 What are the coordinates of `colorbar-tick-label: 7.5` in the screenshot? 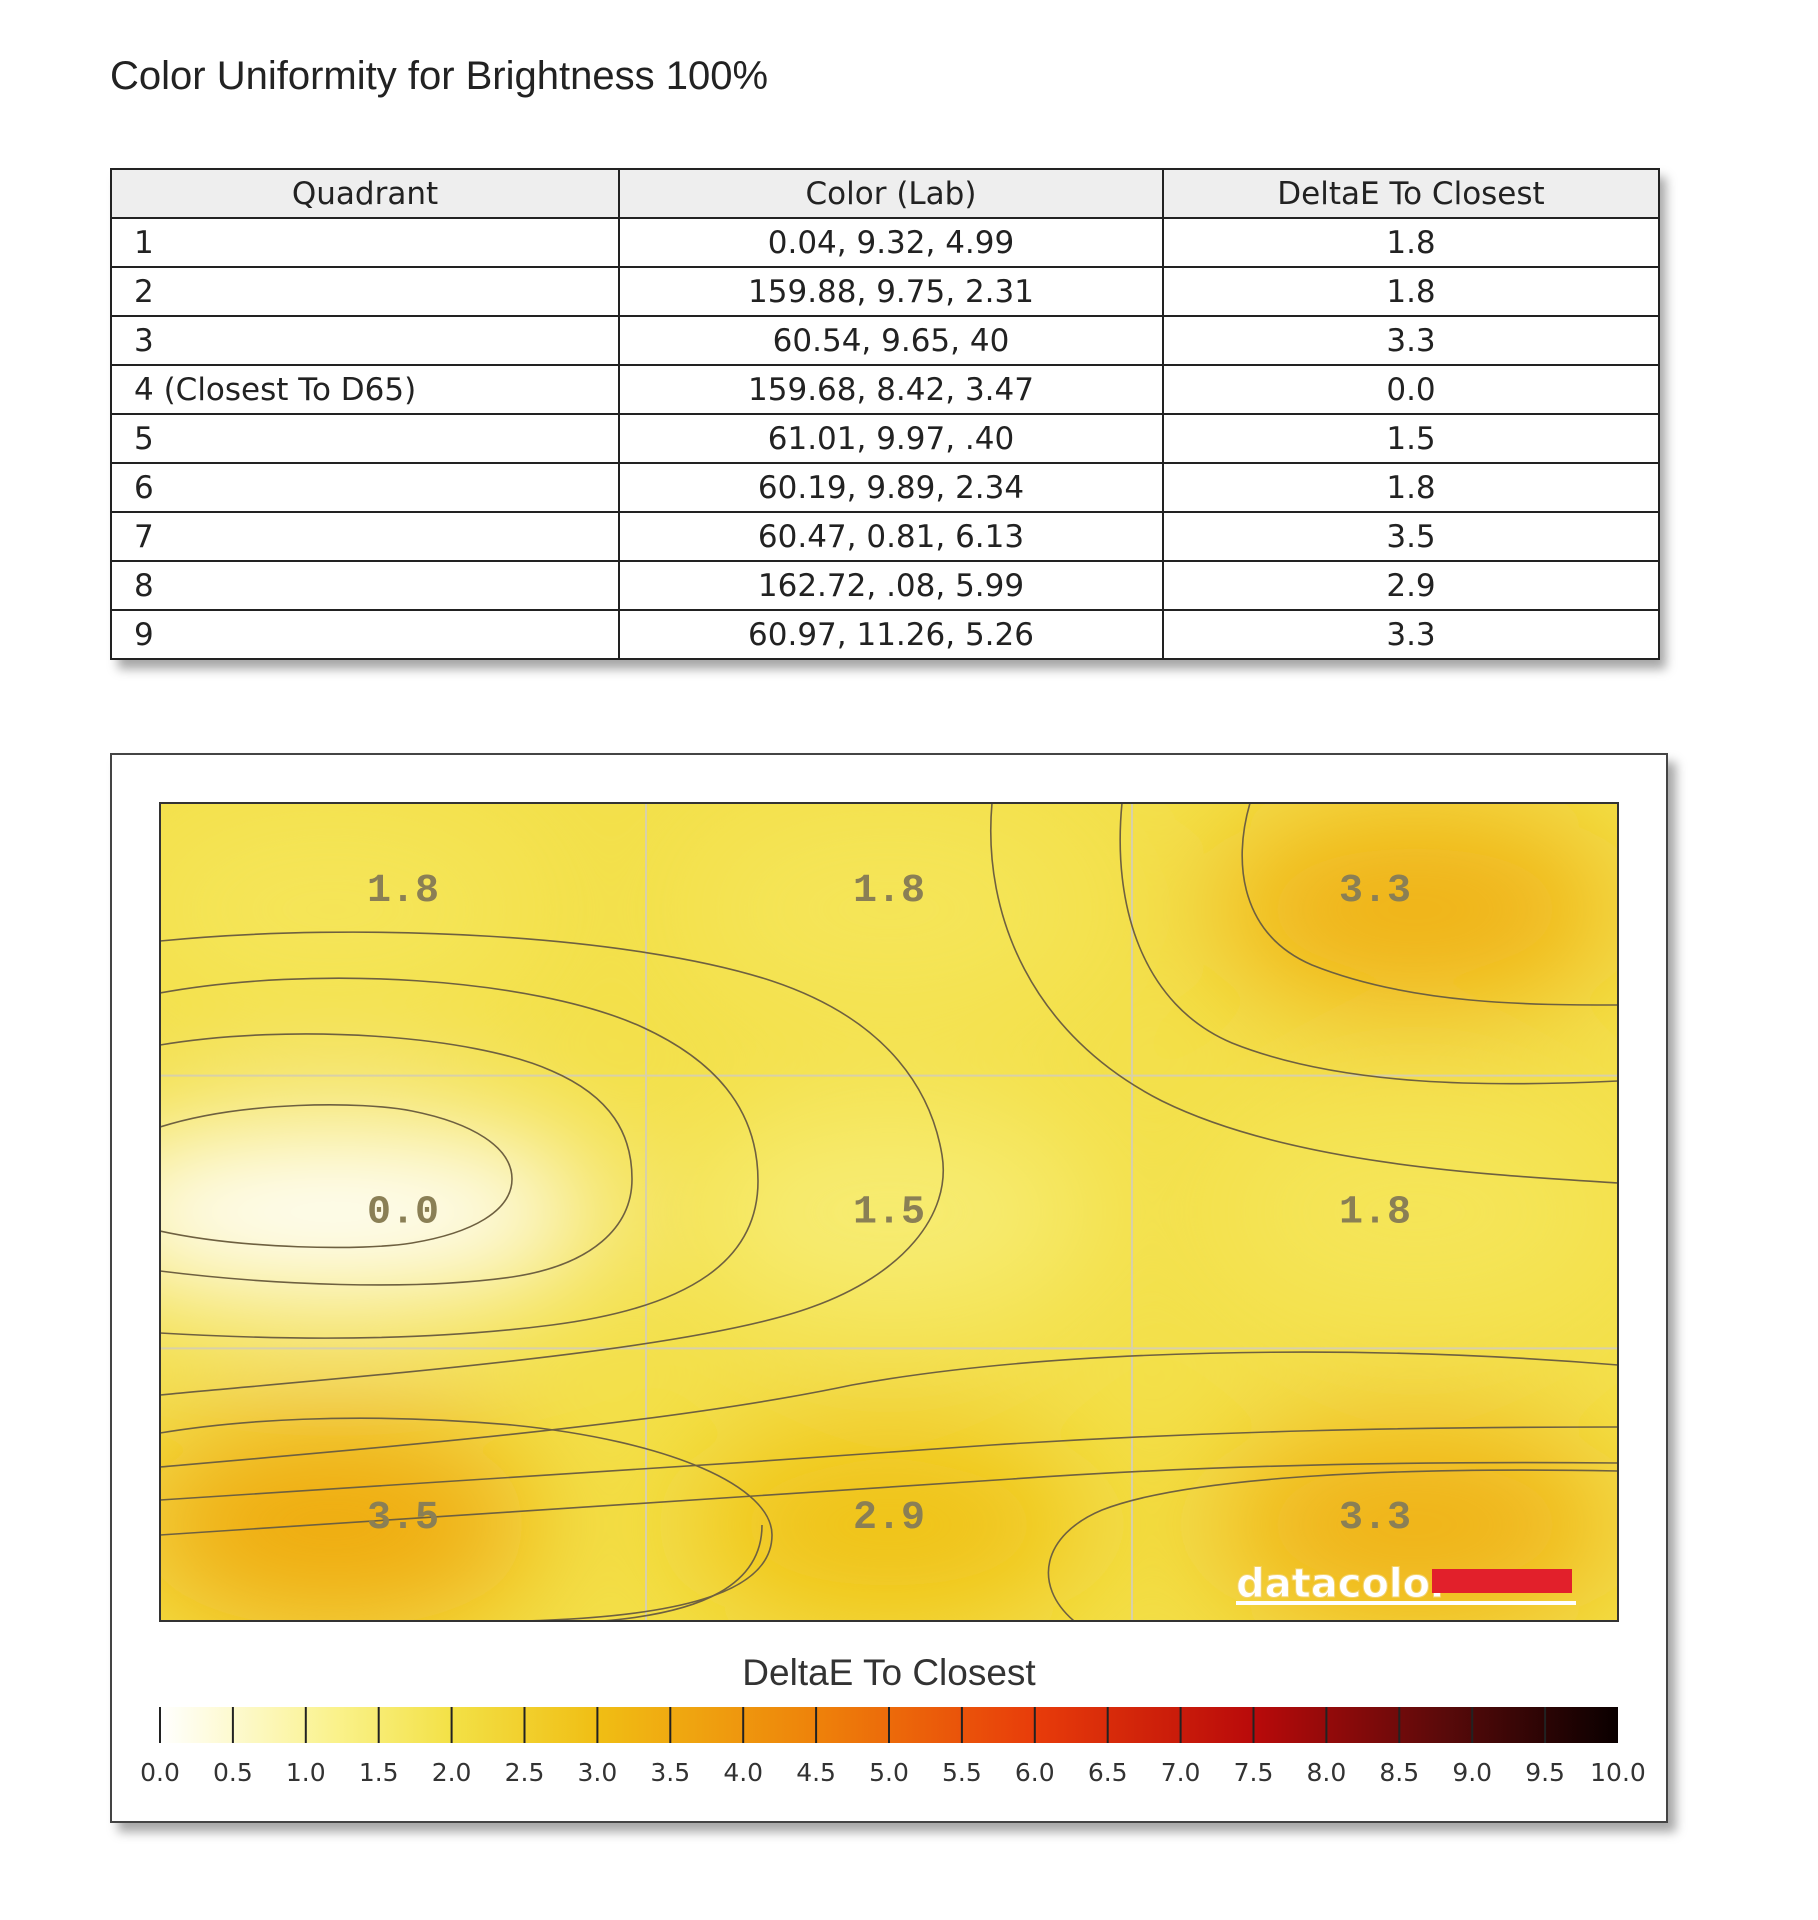 It's located at (1254, 1772).